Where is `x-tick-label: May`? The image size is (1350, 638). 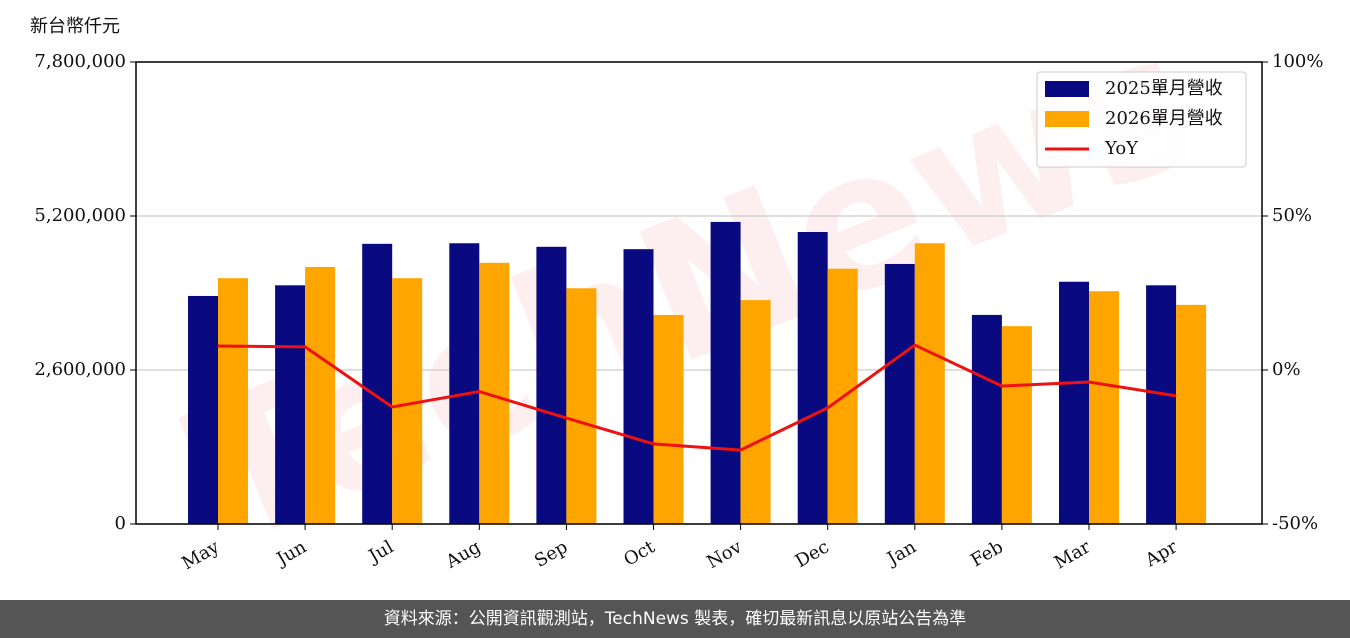
x-tick-label: May is located at coordinates (200, 555).